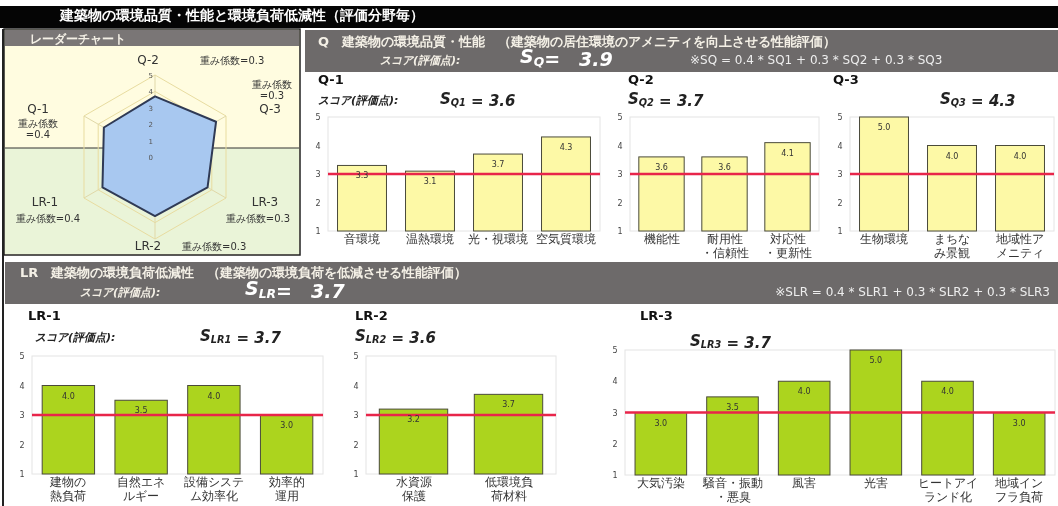 The height and width of the screenshot is (506, 1058). I want to click on x-tick-label: 水資源保護, so click(413, 489).